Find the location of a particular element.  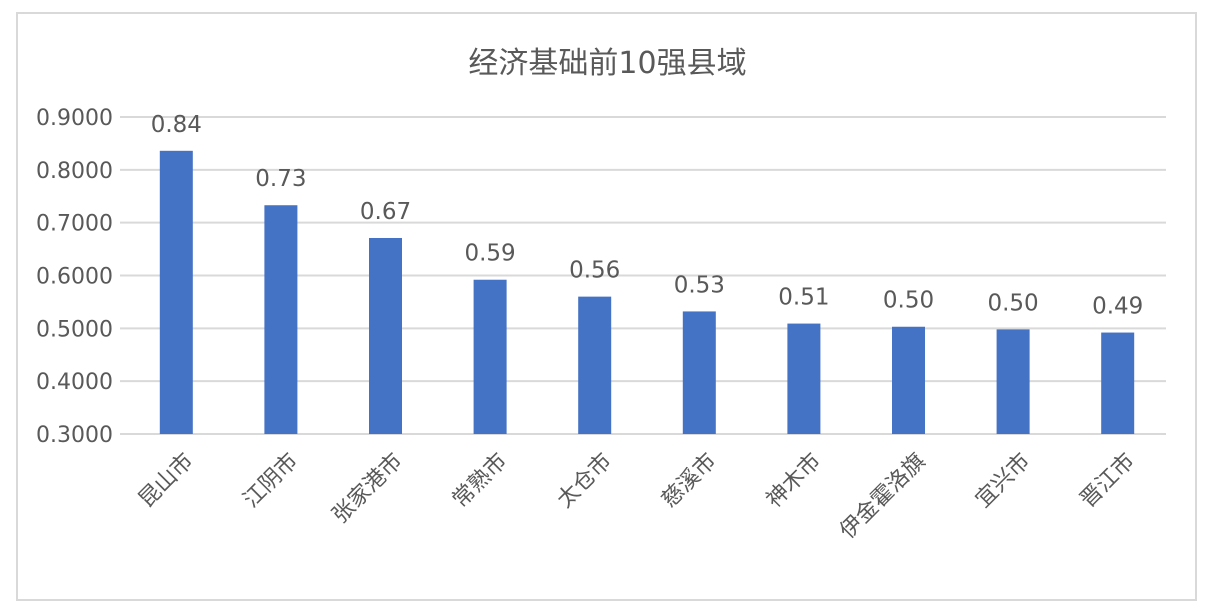

x-tick-label: 伊金霍洛旗 is located at coordinates (882, 496).